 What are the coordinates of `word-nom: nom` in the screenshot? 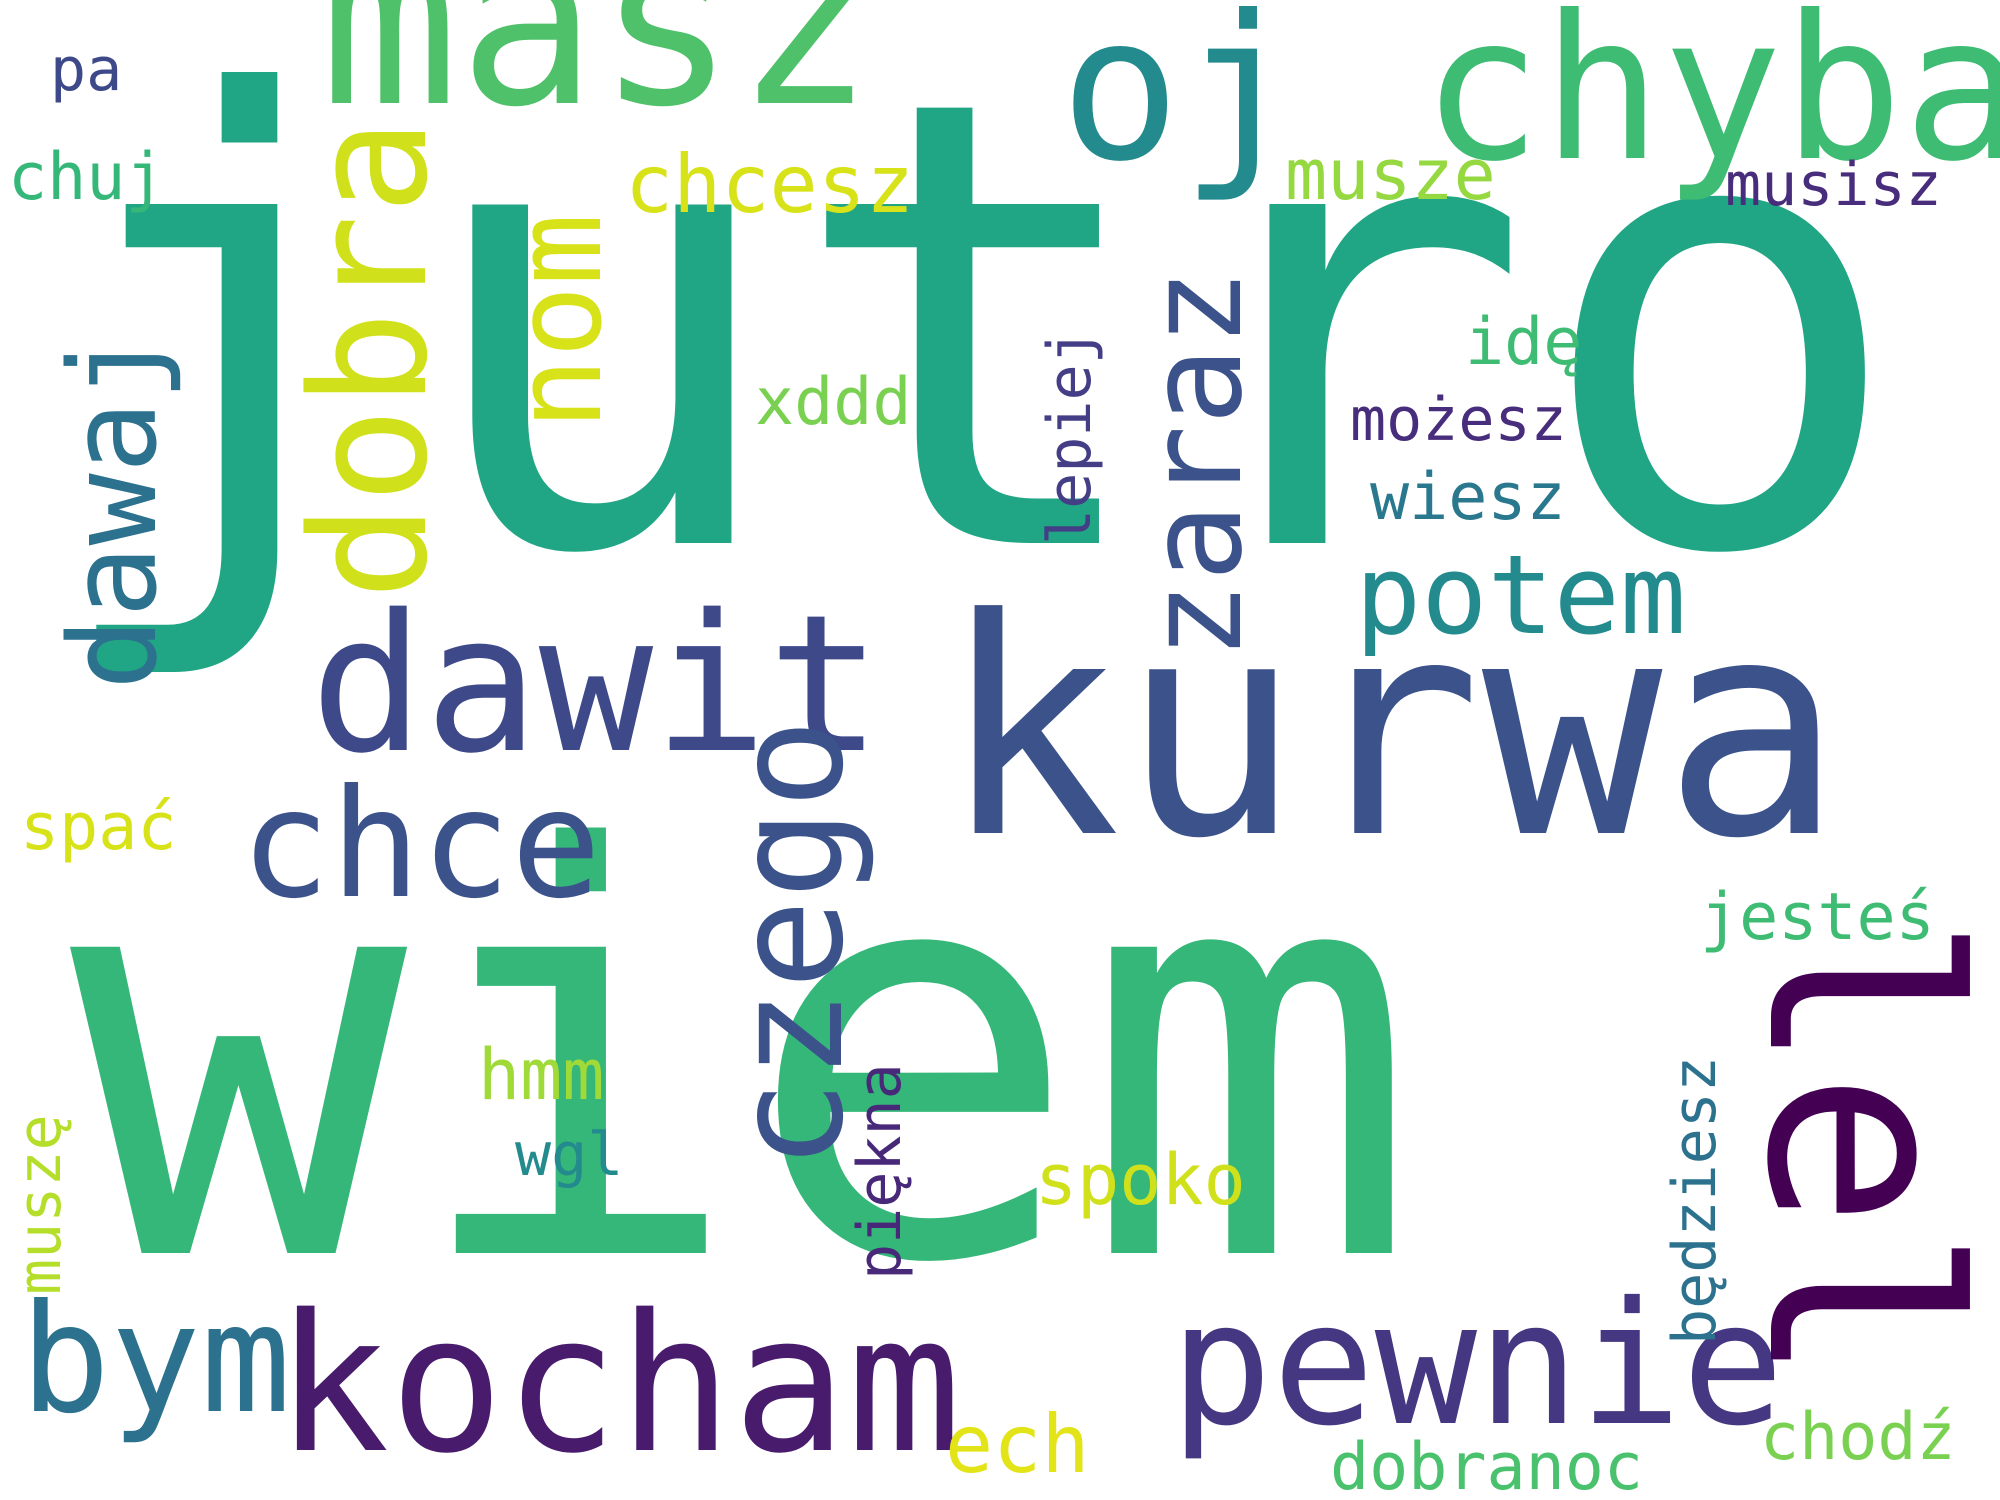 It's located at (559, 321).